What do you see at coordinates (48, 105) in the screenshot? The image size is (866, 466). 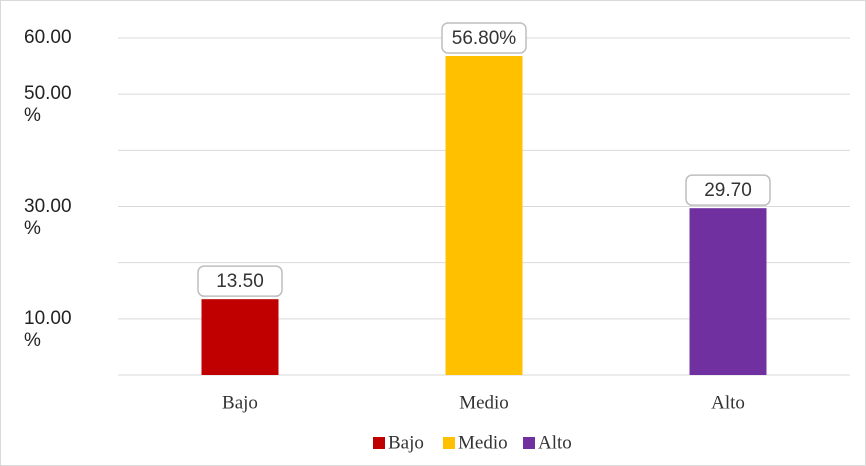 I see `y-tick-label: 50.00 %` at bounding box center [48, 105].